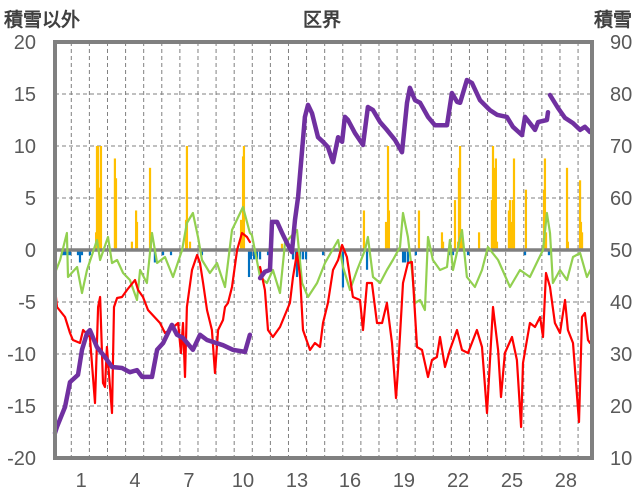 The image size is (636, 501). What do you see at coordinates (621, 43) in the screenshot?
I see `y2-tick-label: 90` at bounding box center [621, 43].